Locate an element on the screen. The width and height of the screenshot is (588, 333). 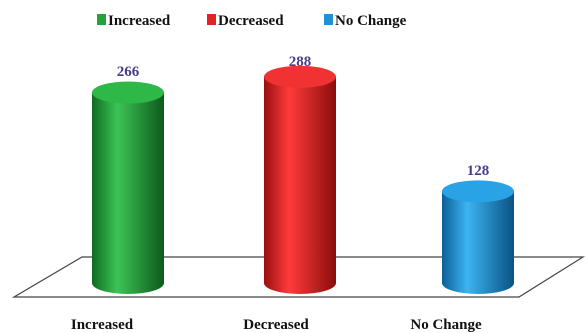
legend-swatch-decreased is located at coordinates (211, 19).